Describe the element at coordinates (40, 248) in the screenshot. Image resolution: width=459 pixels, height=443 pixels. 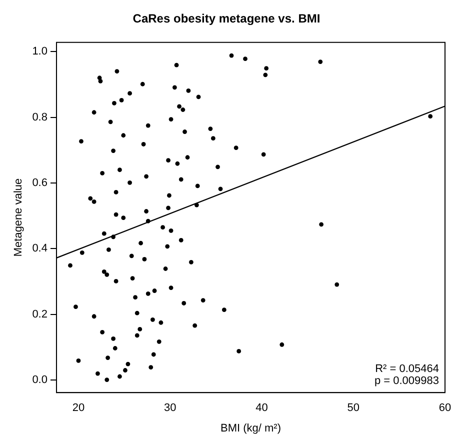
I see `y-tick-label: 0.4` at that location.